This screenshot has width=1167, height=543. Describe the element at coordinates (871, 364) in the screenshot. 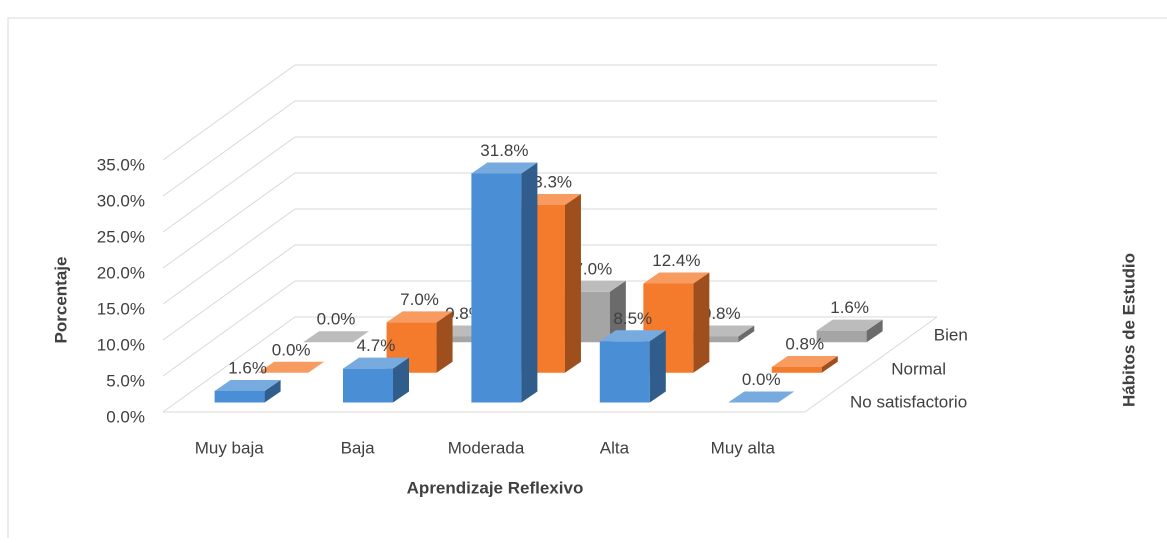

I see `floor-edge` at that location.